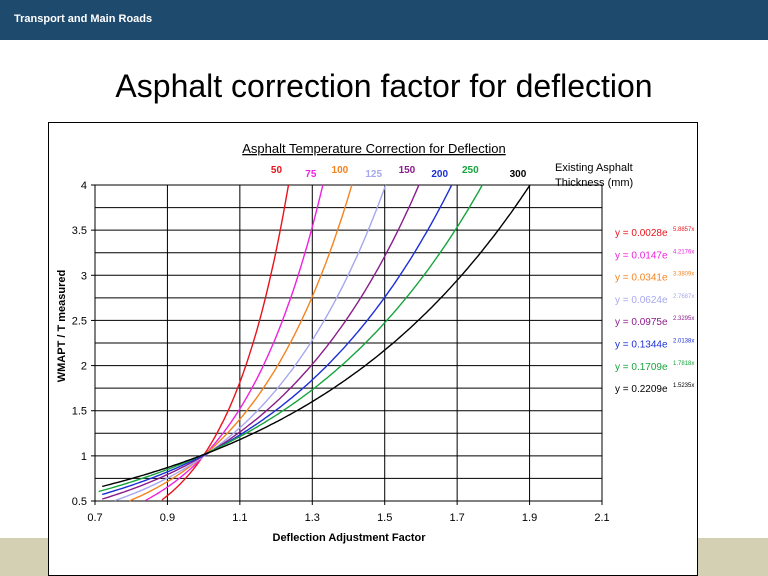 The image size is (768, 576). I want to click on series-label-75: 75, so click(311, 174).